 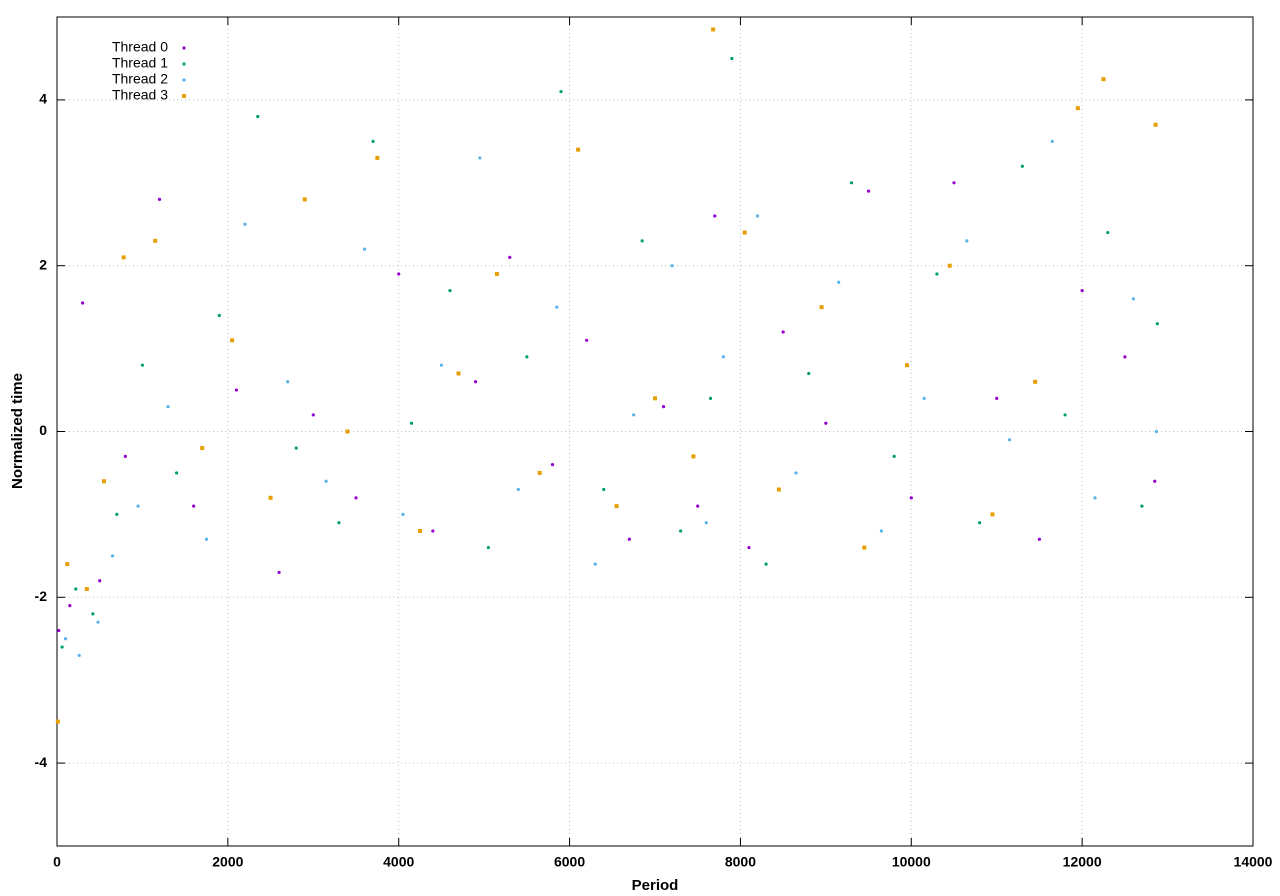 What do you see at coordinates (569, 862) in the screenshot?
I see `x-tick-label: 6000` at bounding box center [569, 862].